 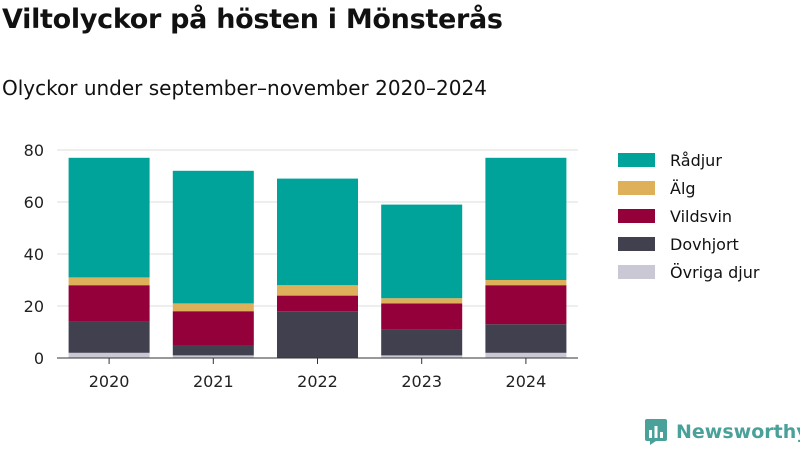 What do you see at coordinates (213, 381) in the screenshot?
I see `x-tick-label: 2021` at bounding box center [213, 381].